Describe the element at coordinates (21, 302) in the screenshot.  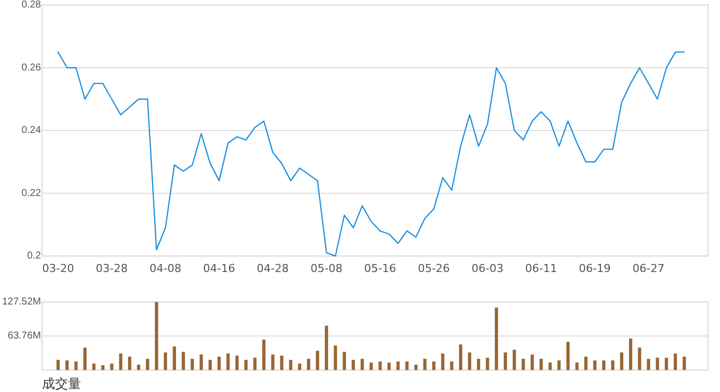
I see `y-tick-label: 127.52M` at that location.